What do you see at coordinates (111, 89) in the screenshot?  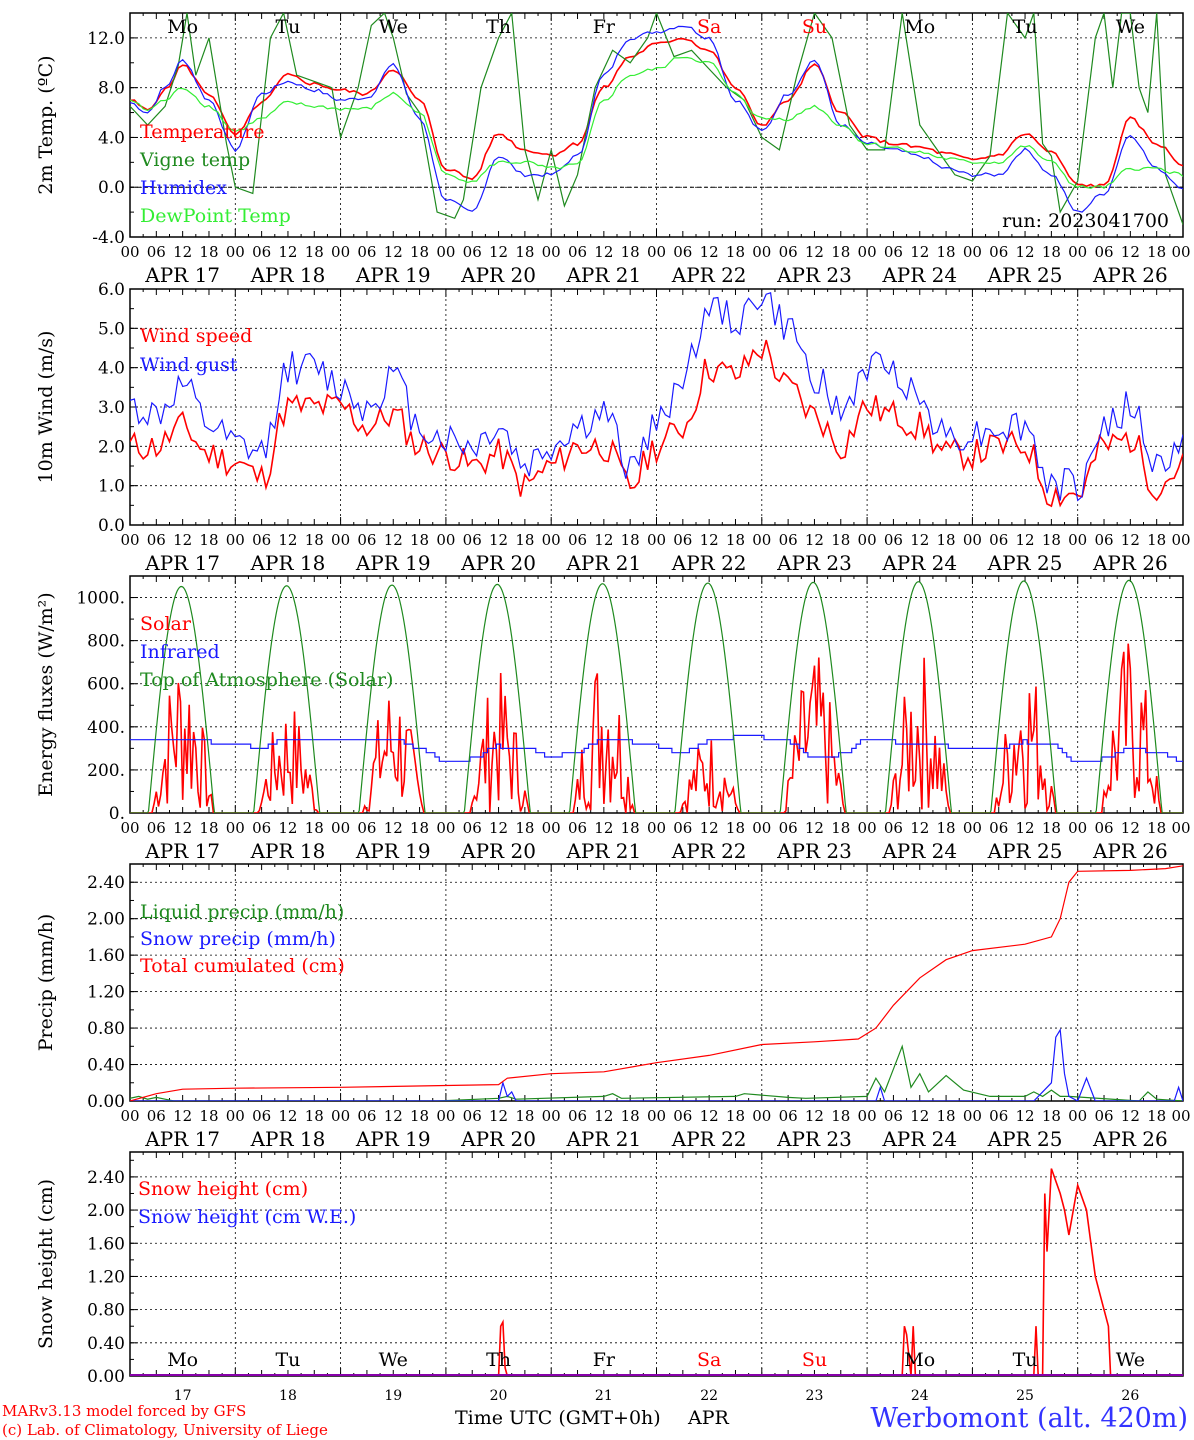 I see `y-tick-label: 8.0` at bounding box center [111, 89].